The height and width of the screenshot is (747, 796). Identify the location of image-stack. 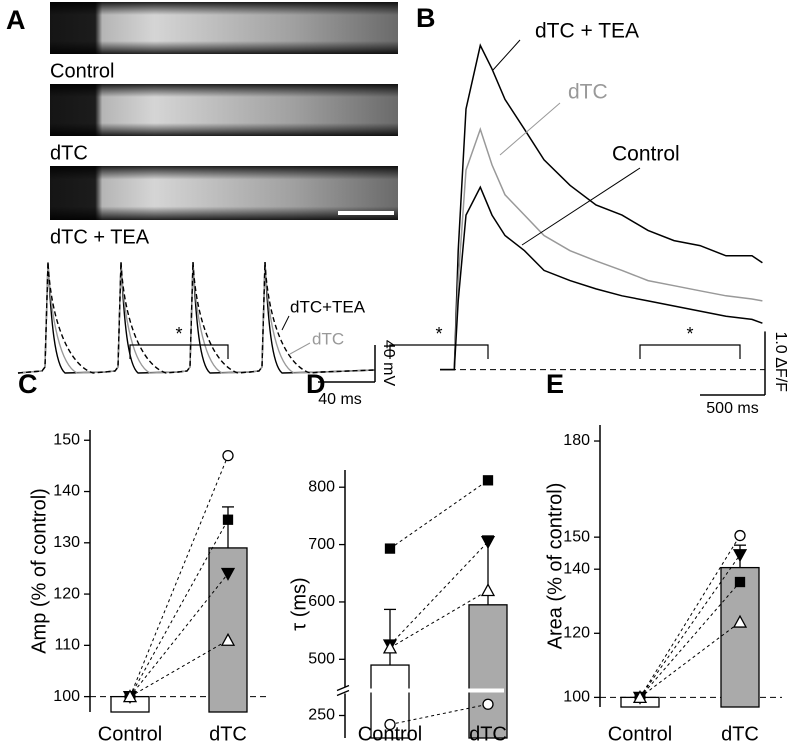
(224, 111).